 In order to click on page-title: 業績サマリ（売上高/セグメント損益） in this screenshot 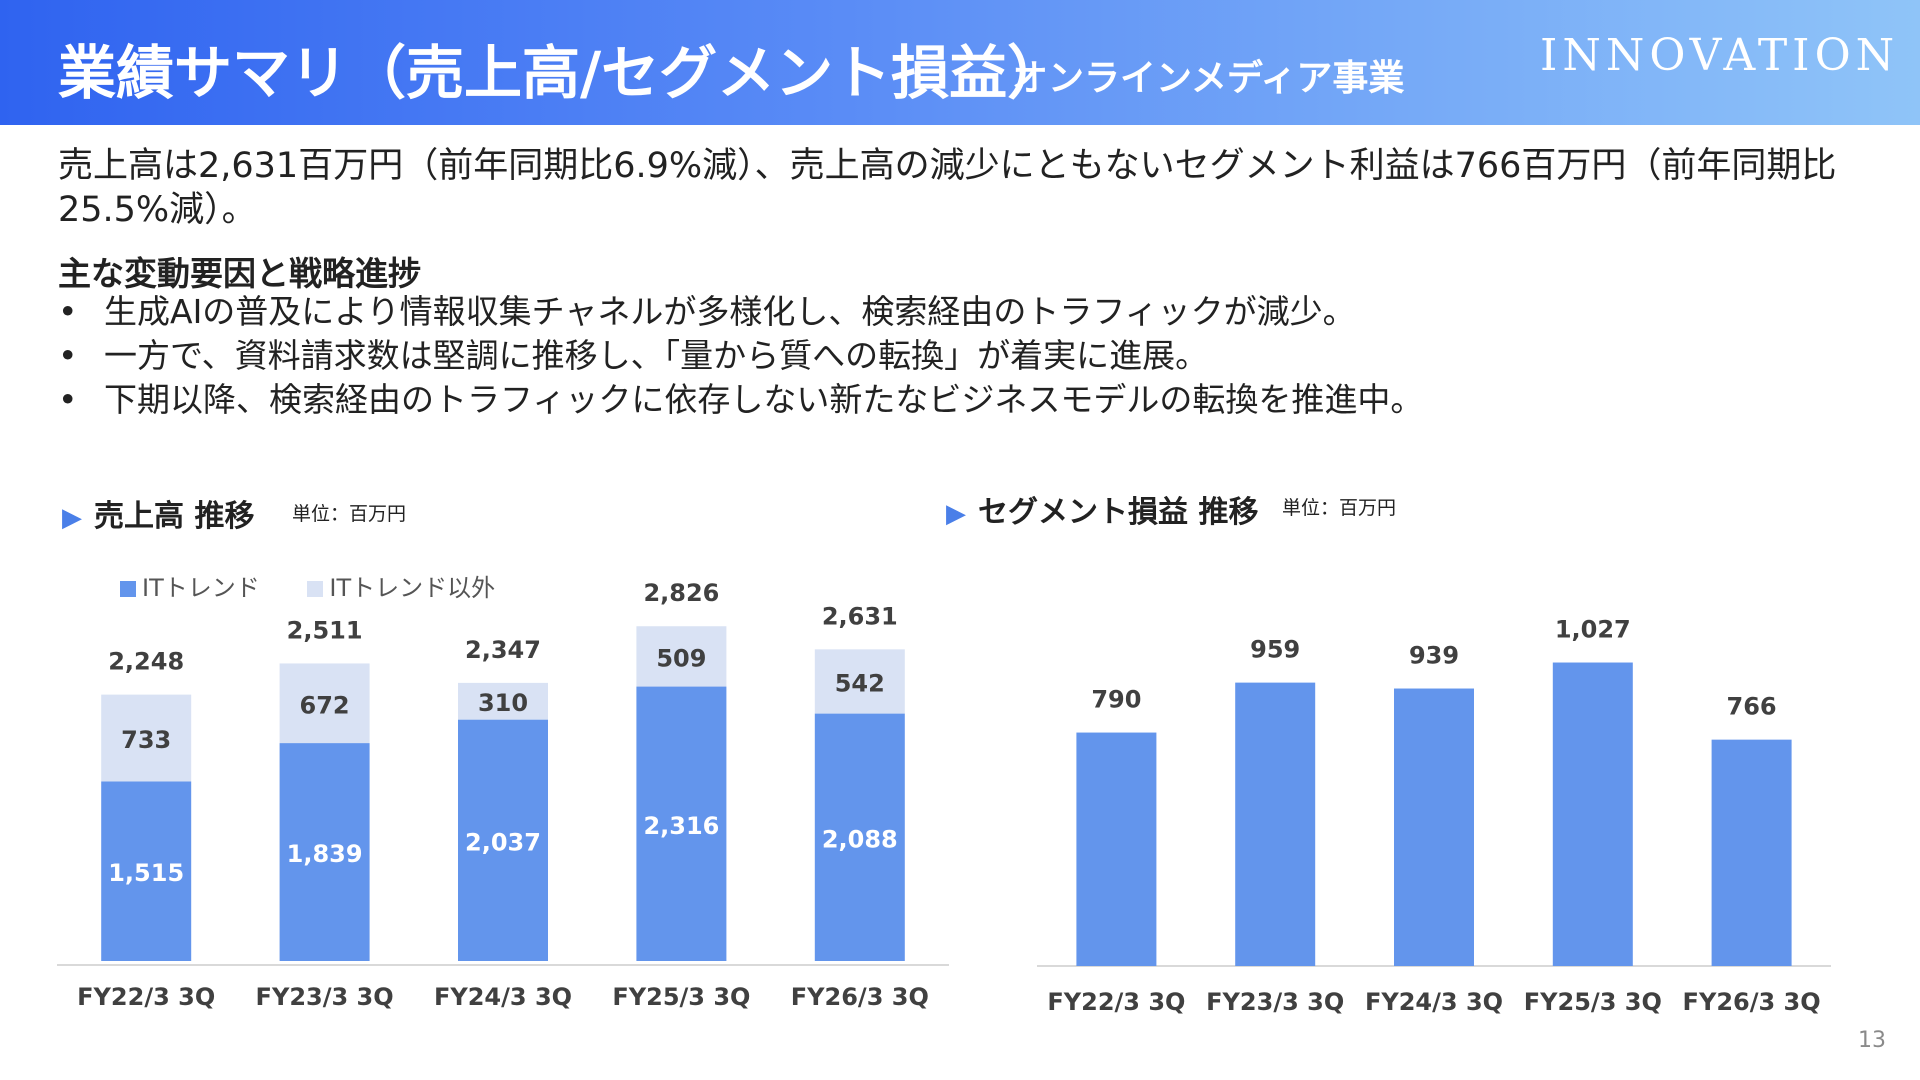, I will do `click(562, 73)`.